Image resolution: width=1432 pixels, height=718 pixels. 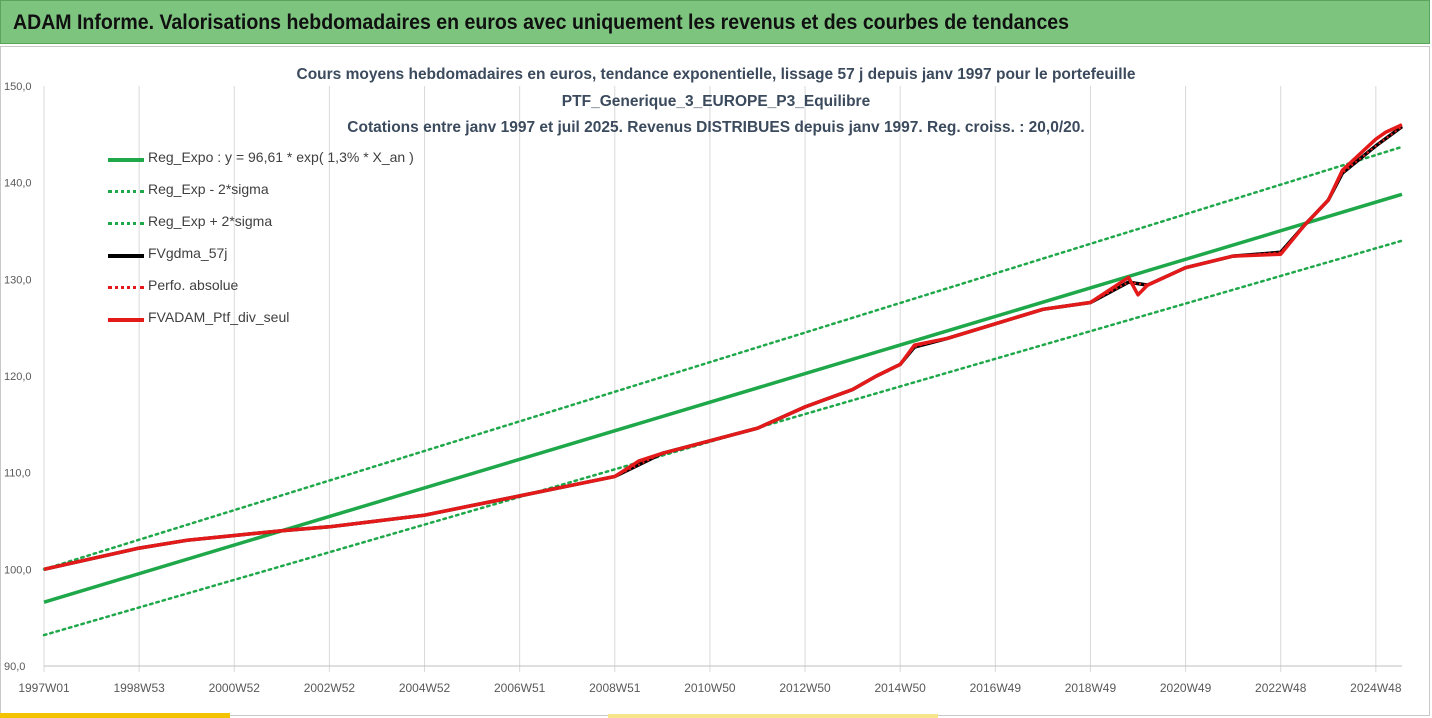 I want to click on y-tick-label: 100,0, so click(x=18, y=570).